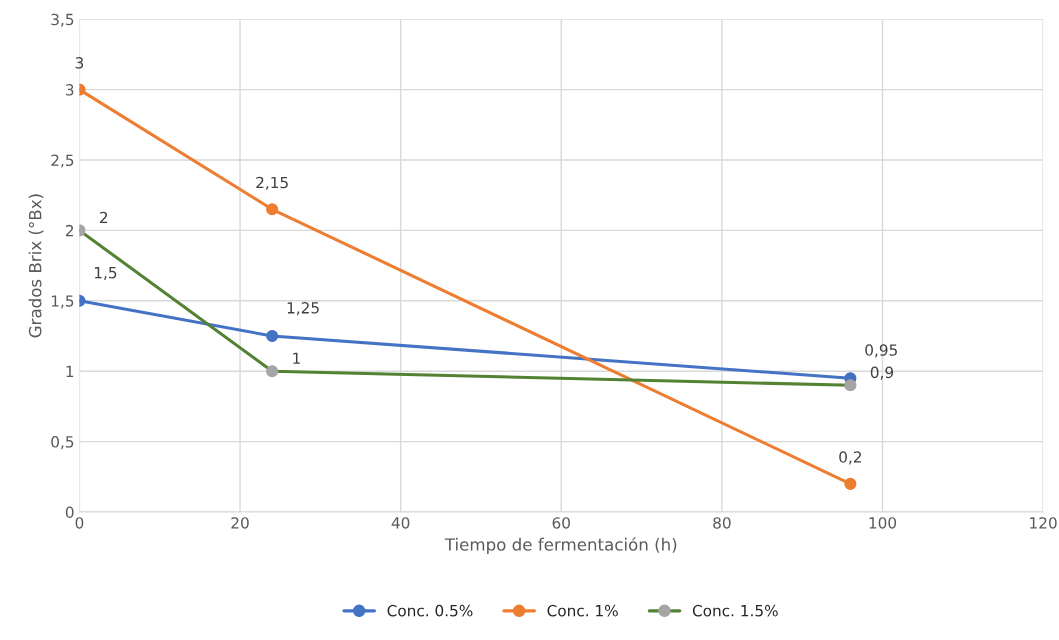  I want to click on x-tick-label: 80, so click(722, 523).